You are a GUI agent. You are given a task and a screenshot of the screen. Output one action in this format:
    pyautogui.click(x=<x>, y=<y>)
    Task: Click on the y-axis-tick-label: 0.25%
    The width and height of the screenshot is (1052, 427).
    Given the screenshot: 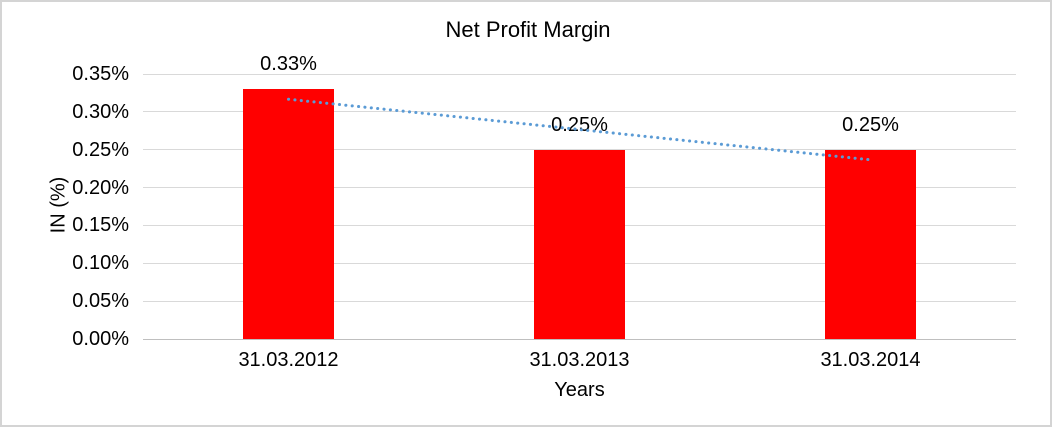 What is the action you would take?
    pyautogui.click(x=100, y=149)
    